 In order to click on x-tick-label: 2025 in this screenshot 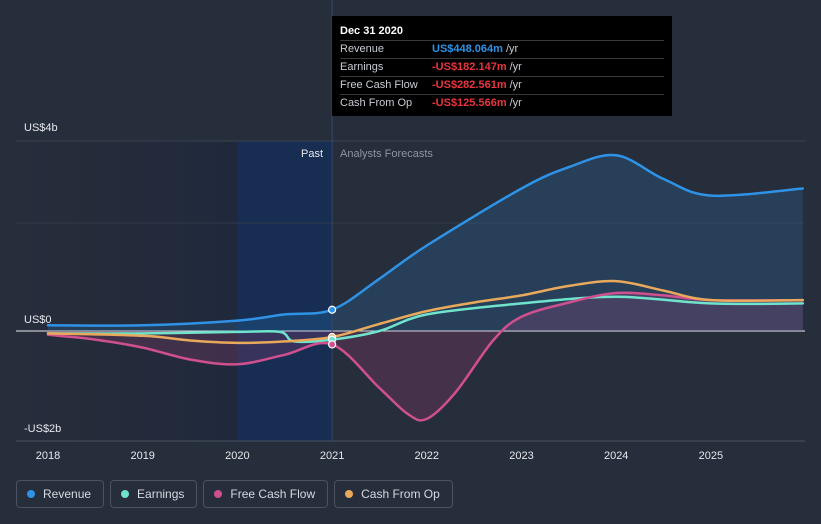, I will do `click(711, 456)`.